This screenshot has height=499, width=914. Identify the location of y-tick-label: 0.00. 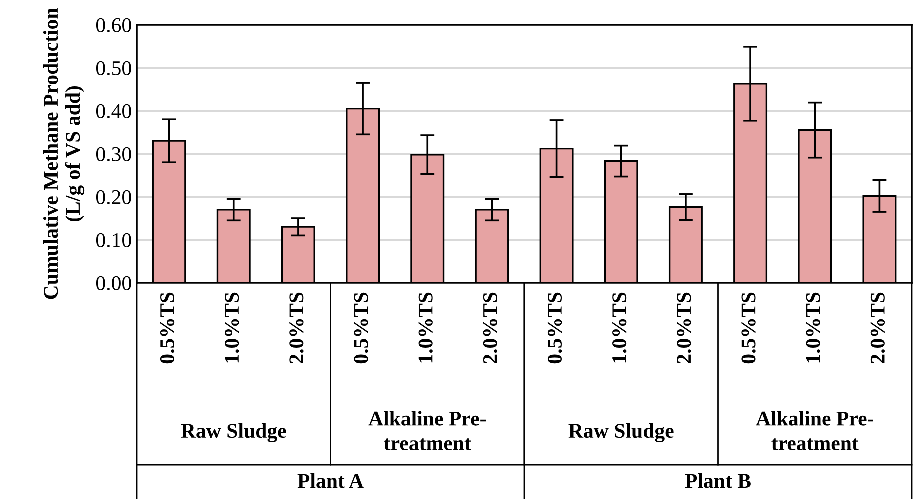
(114, 283).